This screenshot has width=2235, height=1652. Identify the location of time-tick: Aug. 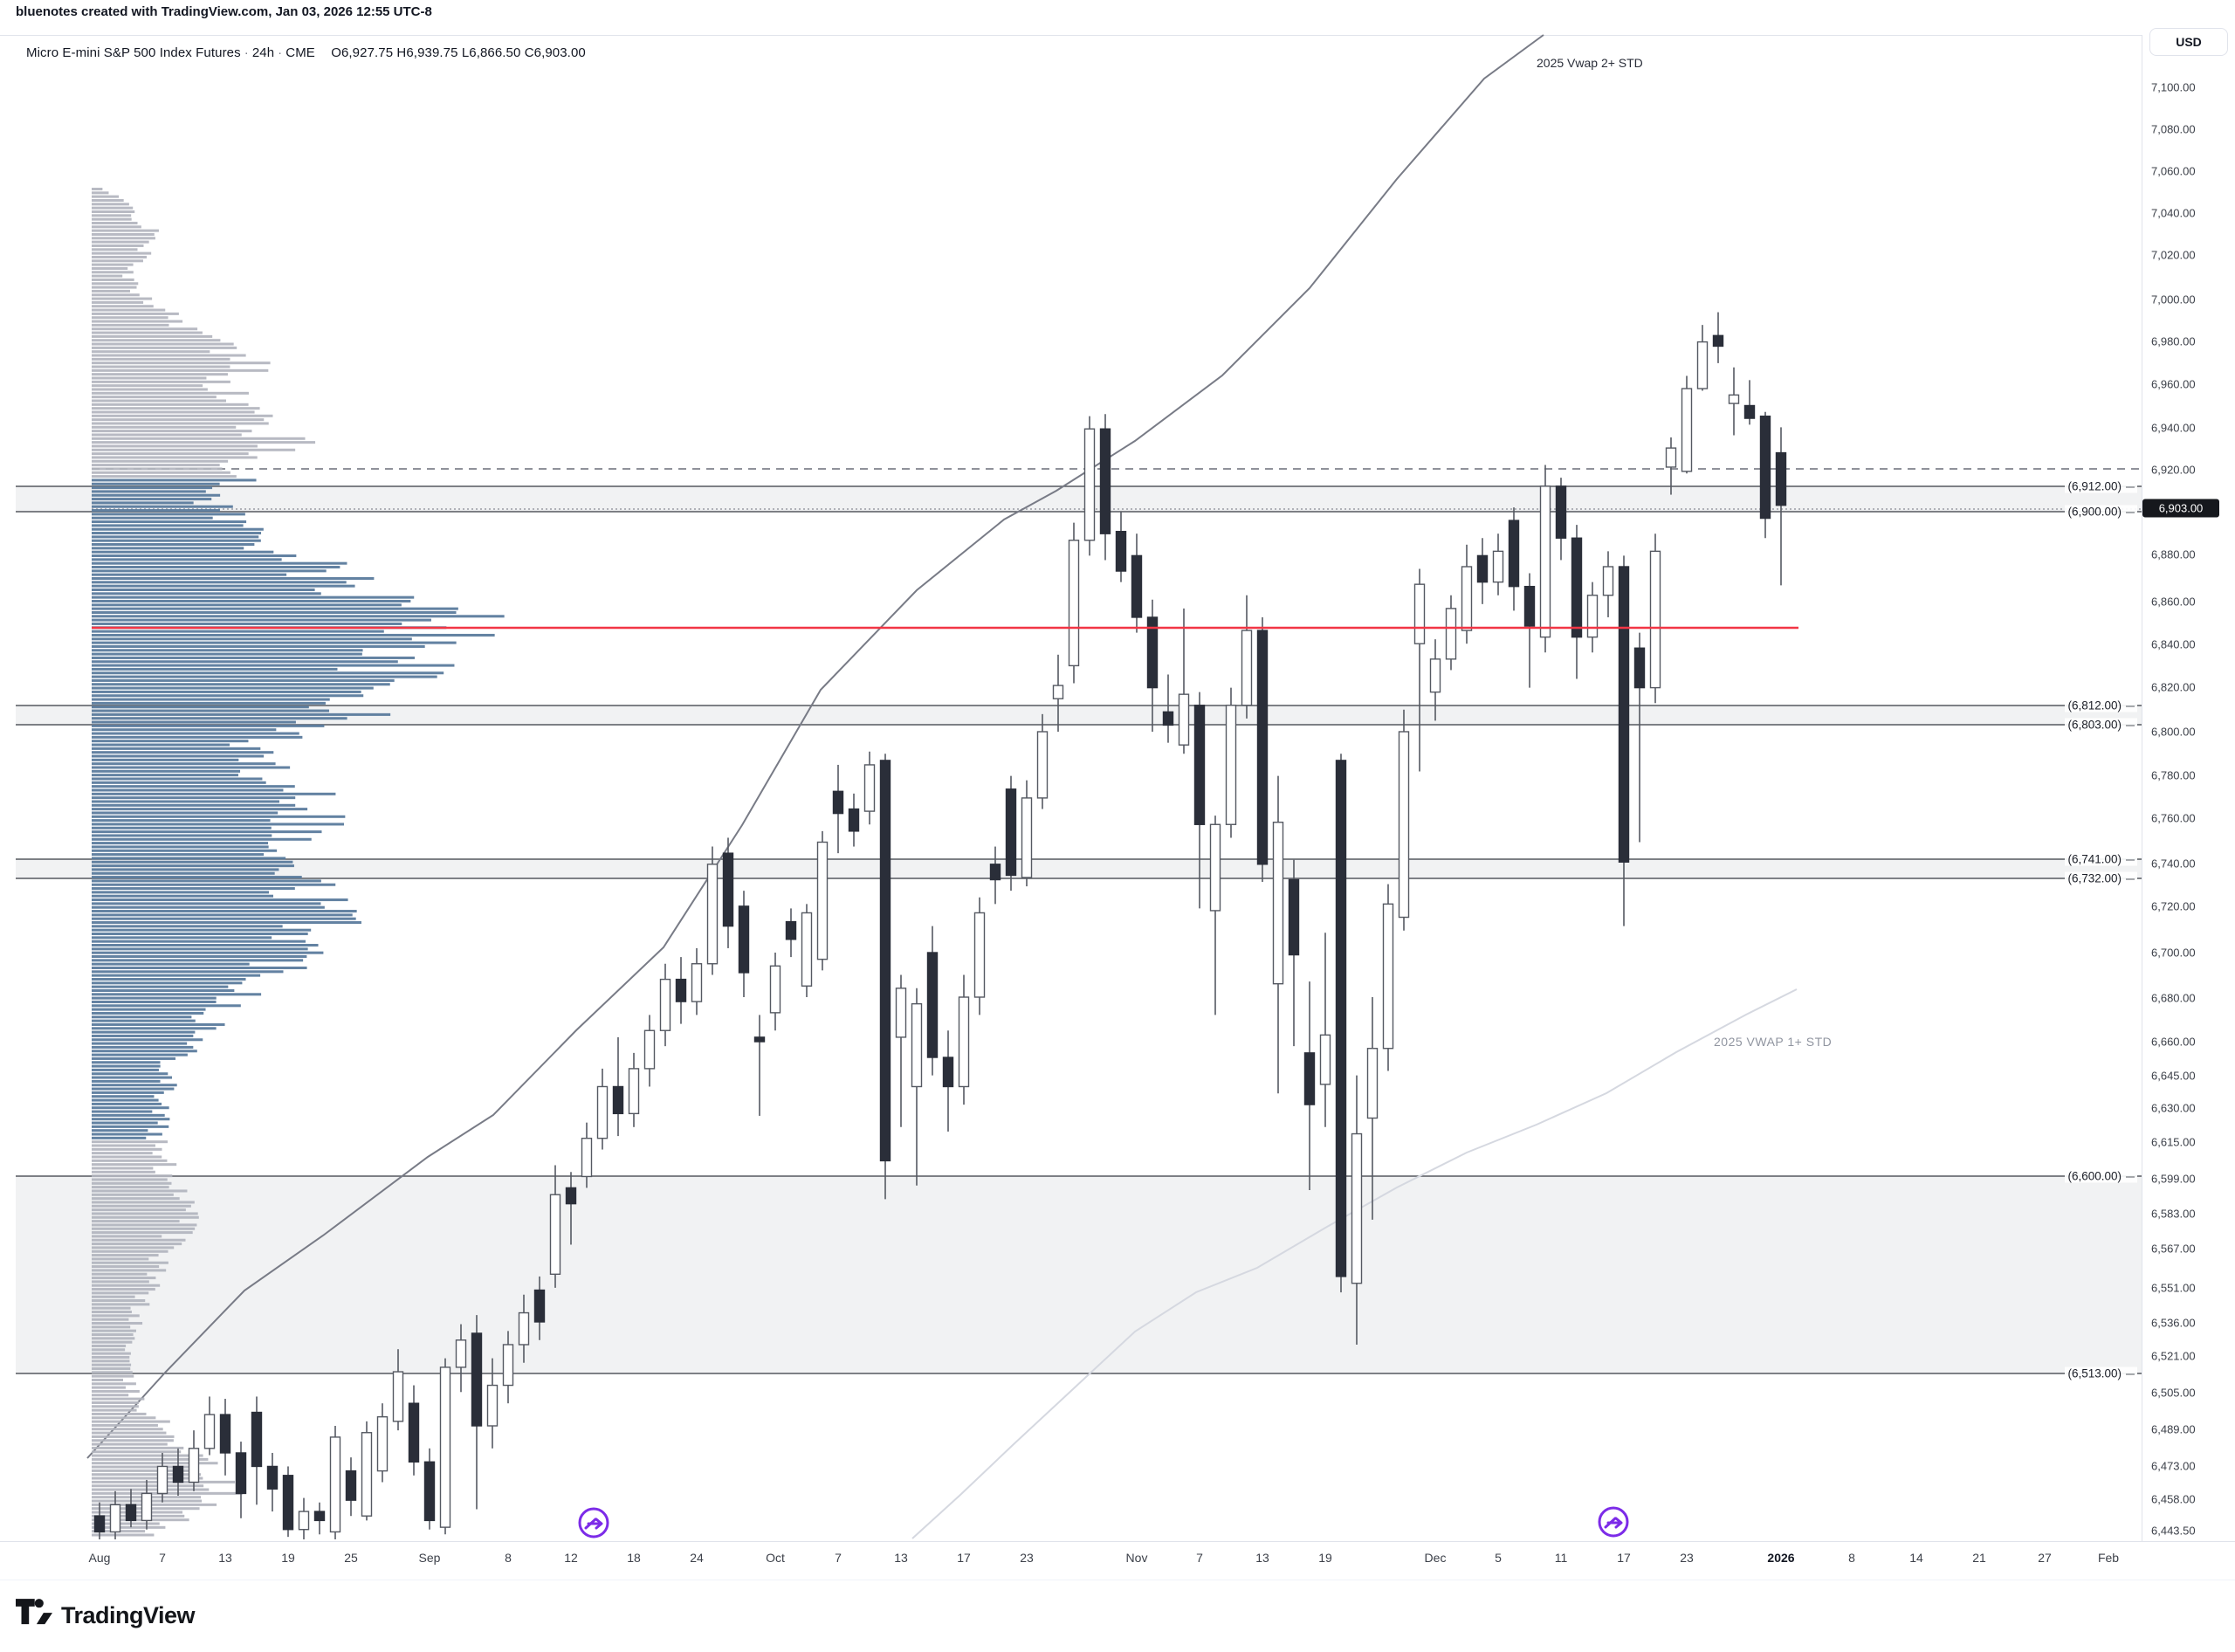
(99, 1558).